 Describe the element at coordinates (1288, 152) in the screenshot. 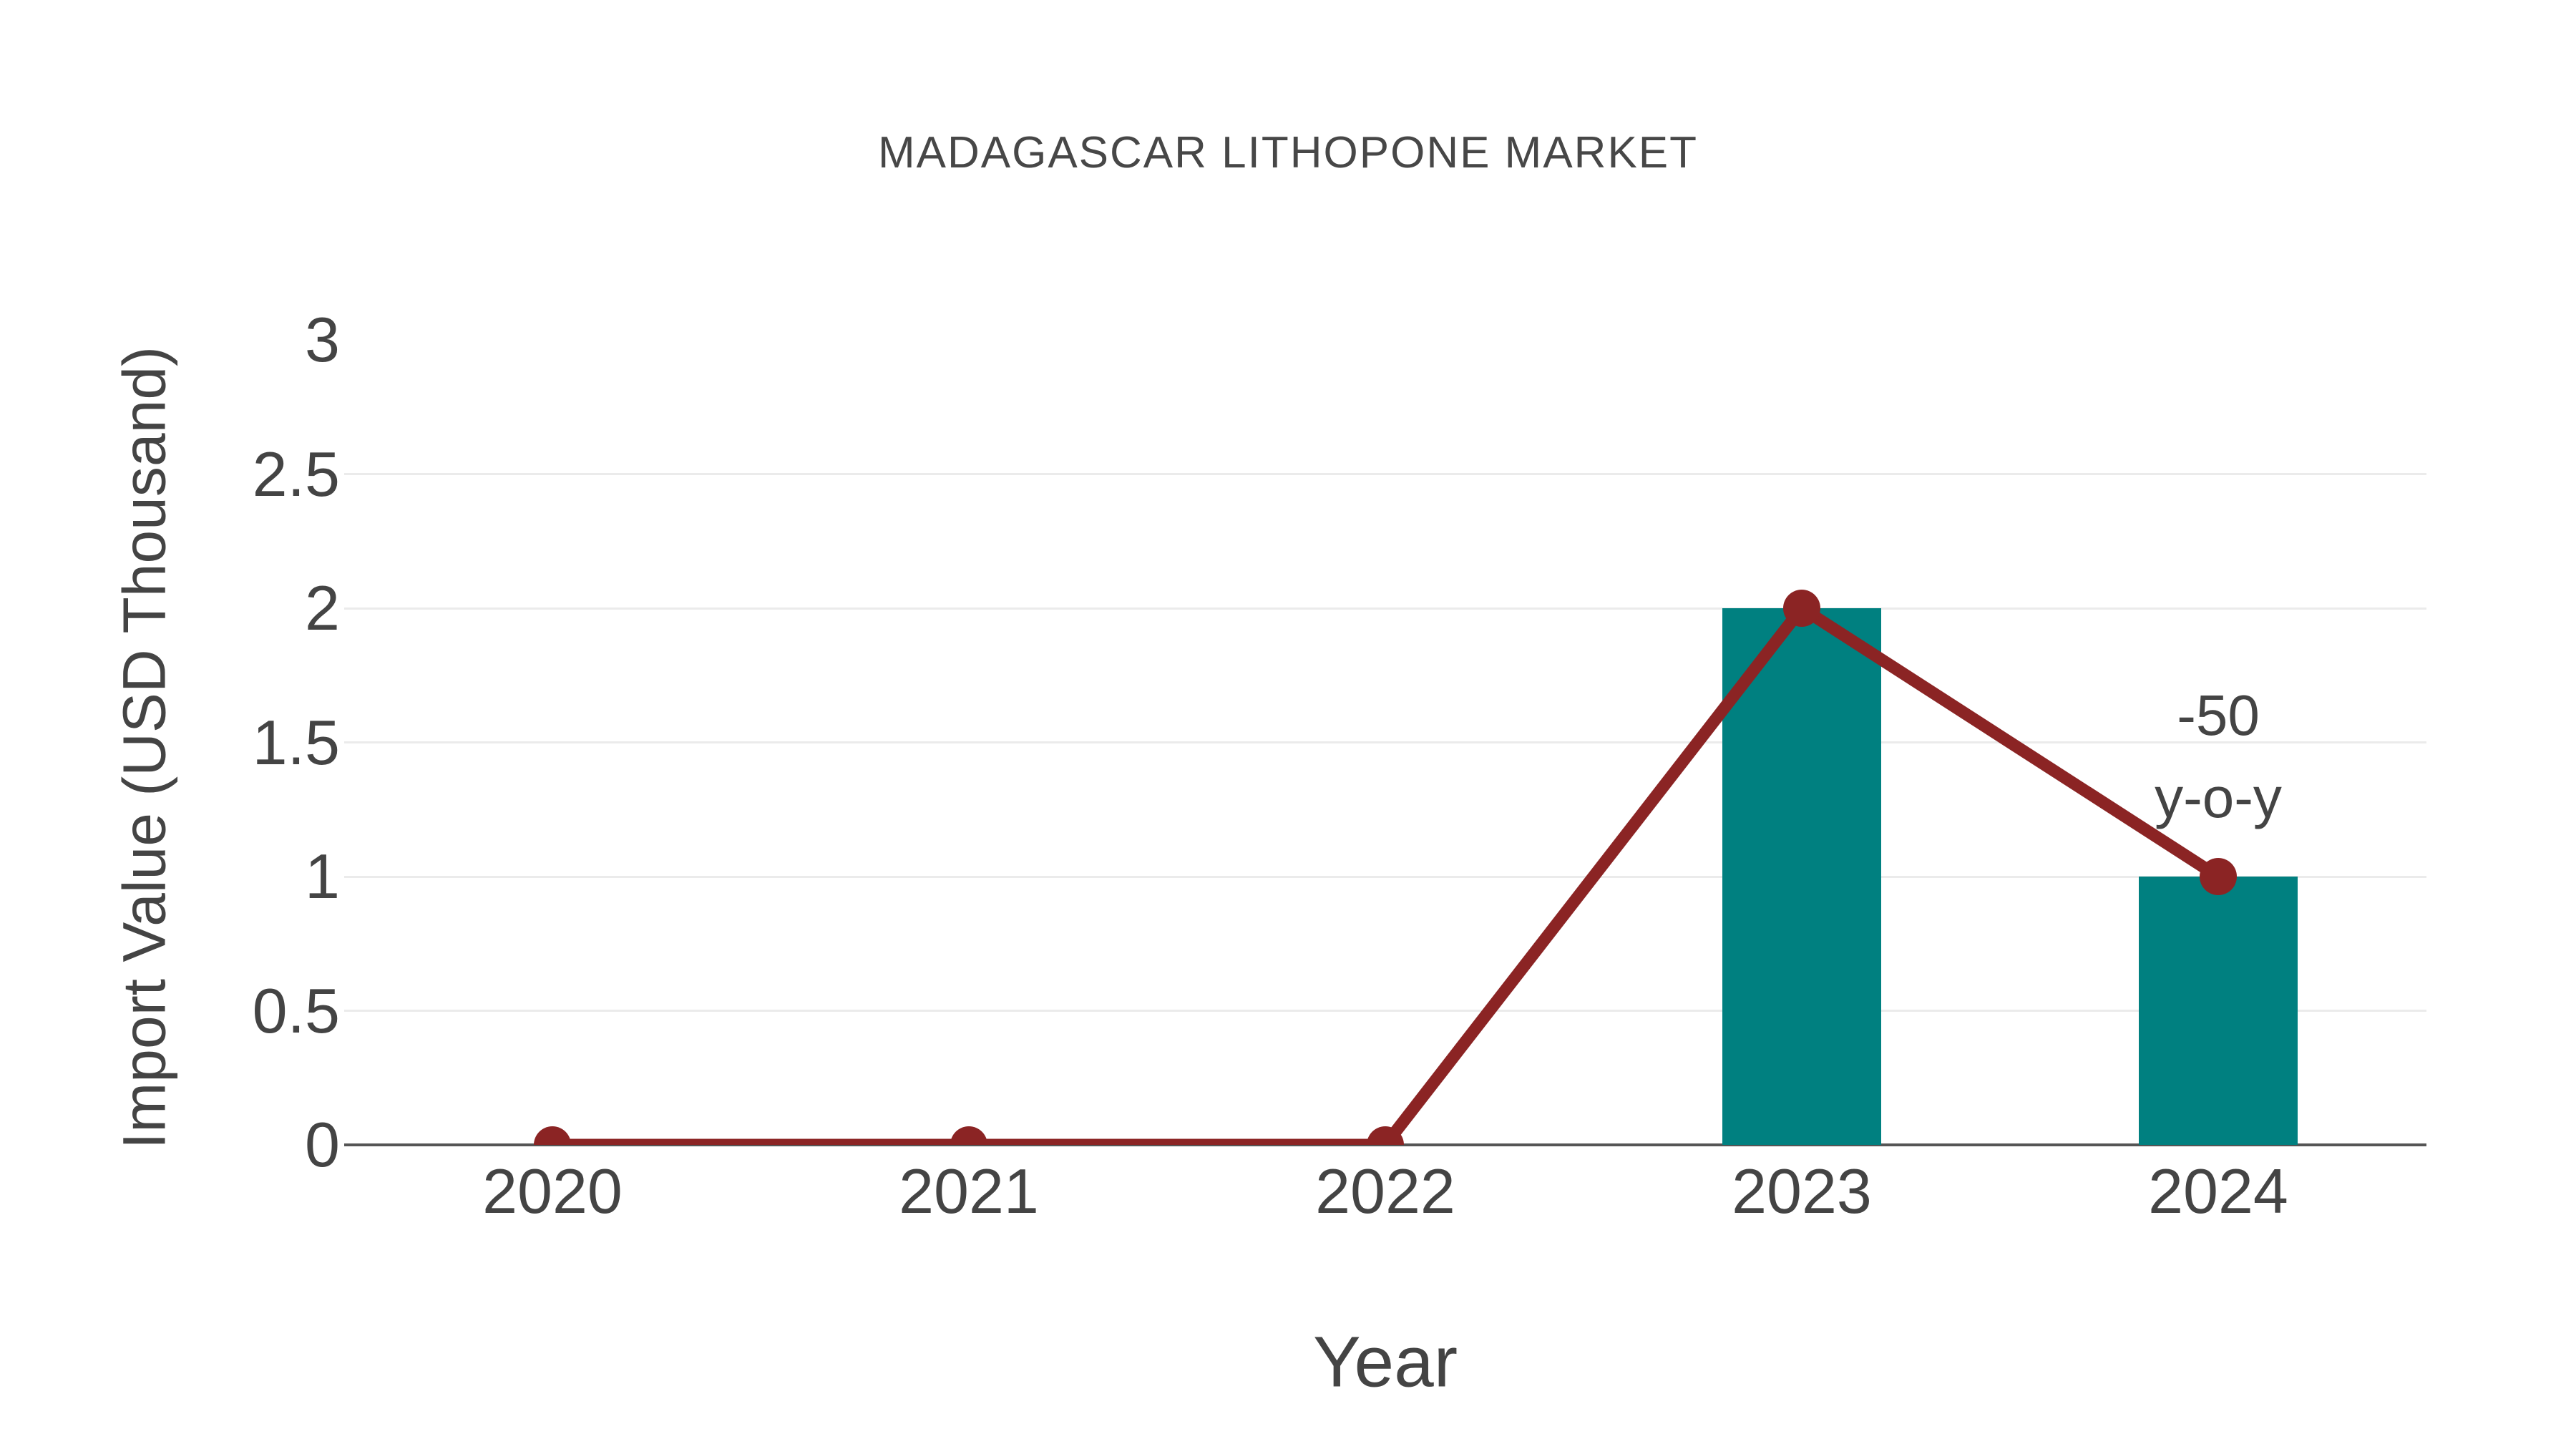

I see `chart-title: MADAGASCAR LITHOPONE MARKET` at that location.